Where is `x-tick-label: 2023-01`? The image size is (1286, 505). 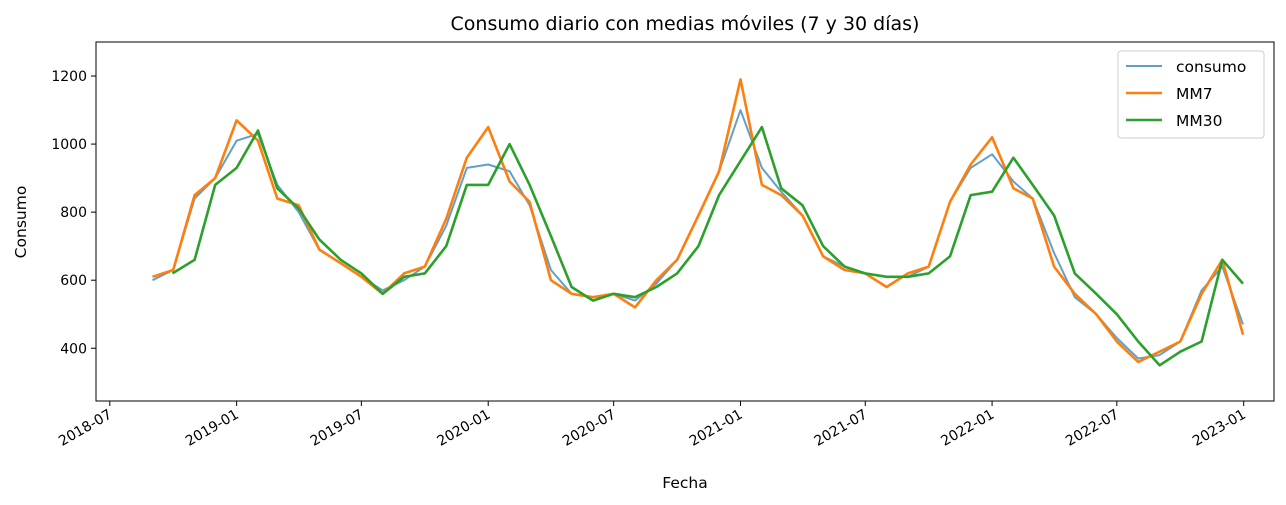 x-tick-label: 2023-01 is located at coordinates (1219, 428).